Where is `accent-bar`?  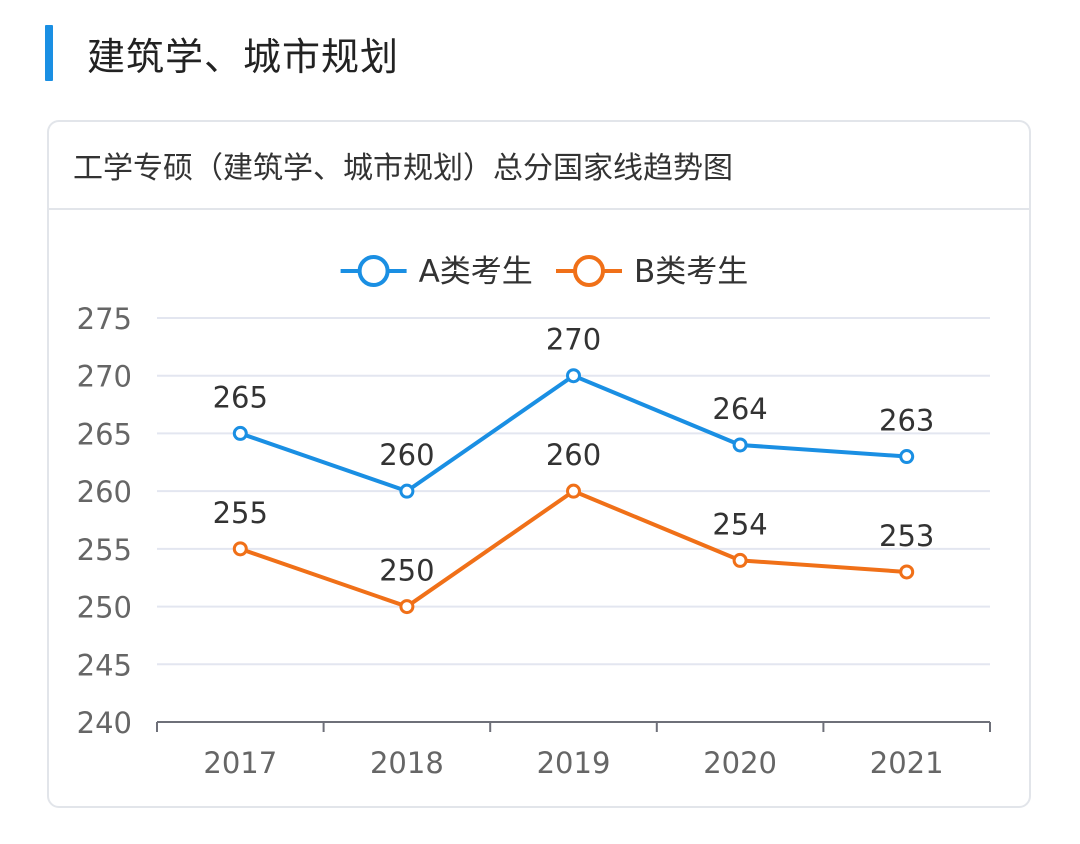 accent-bar is located at coordinates (49, 53).